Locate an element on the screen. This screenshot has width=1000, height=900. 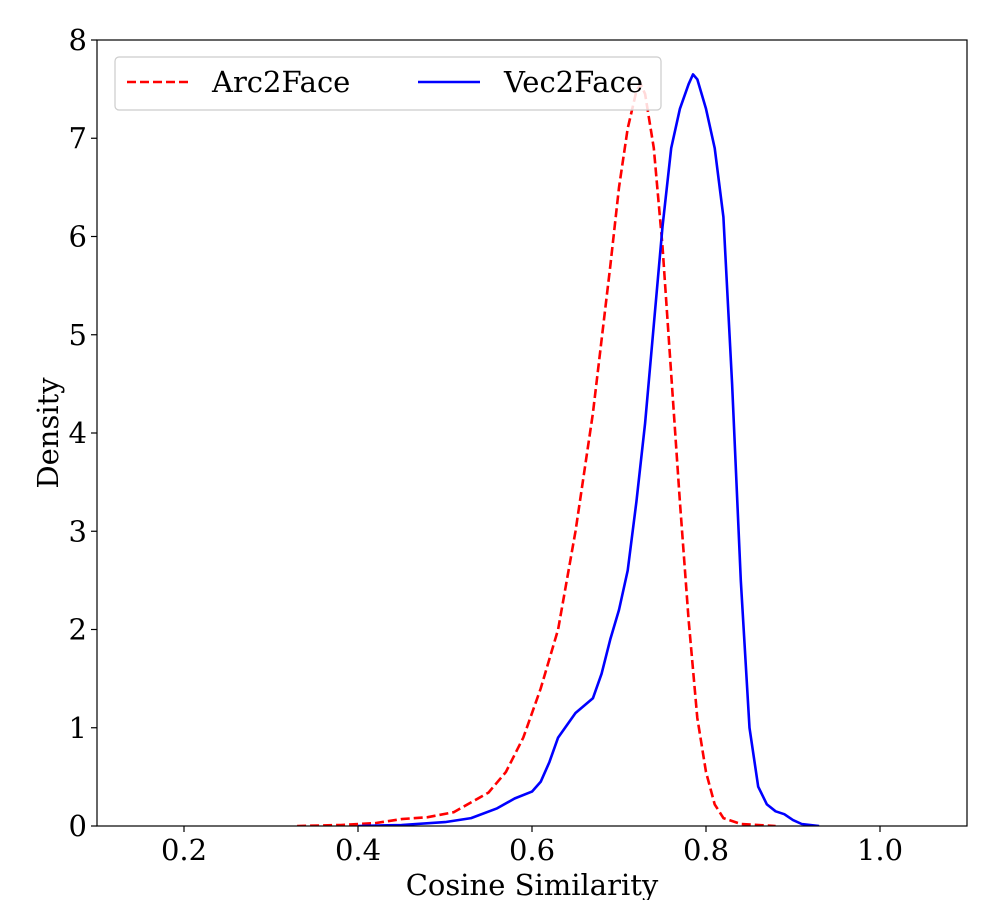
legend-box is located at coordinates (388, 83).